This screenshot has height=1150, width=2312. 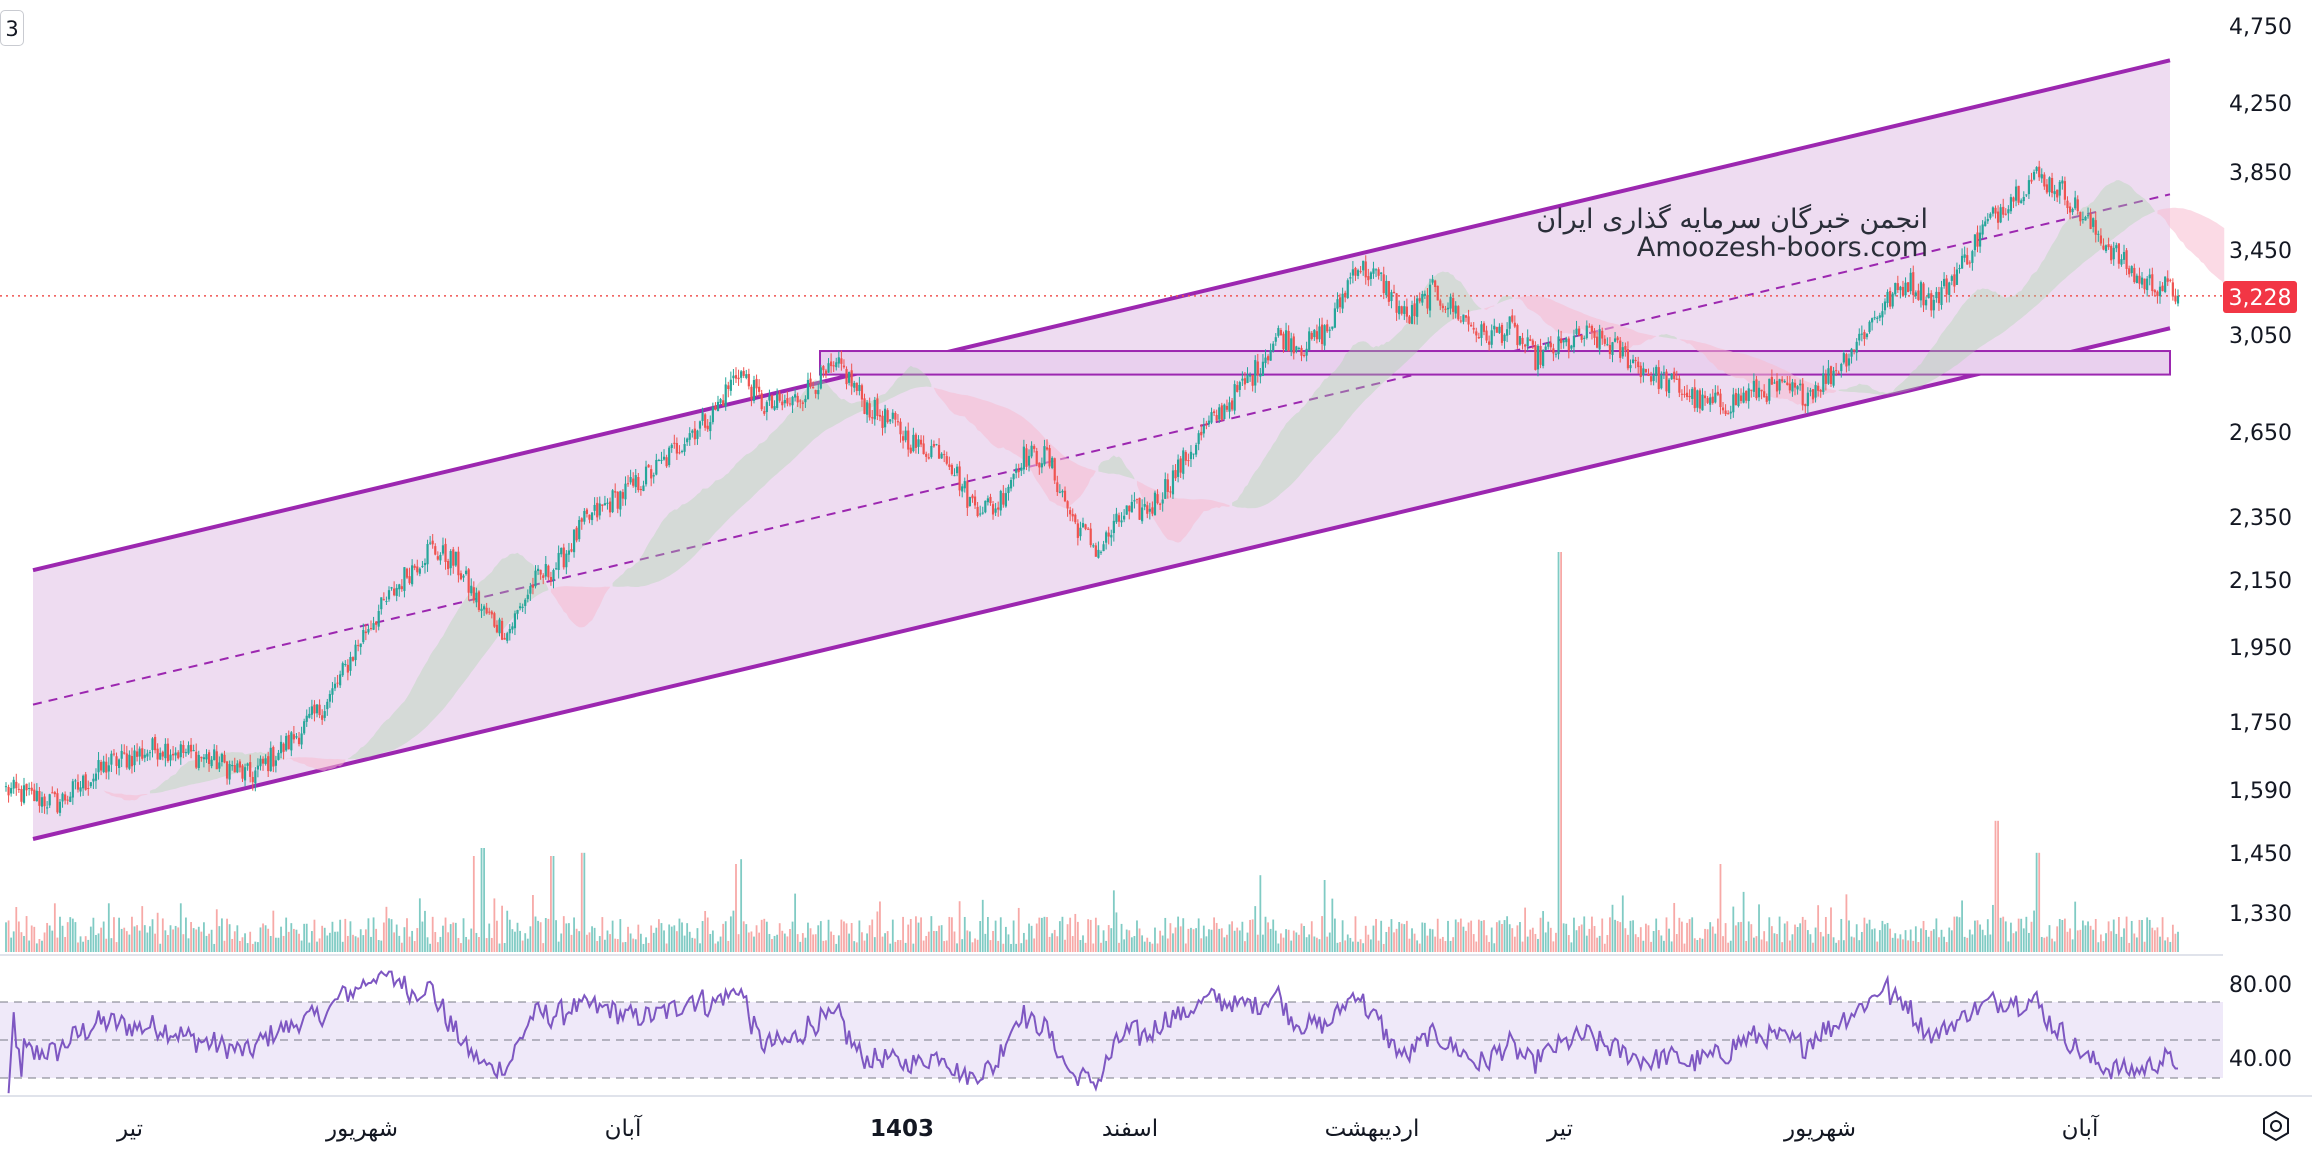 I want to click on interval-badge: 3, so click(x=12, y=28).